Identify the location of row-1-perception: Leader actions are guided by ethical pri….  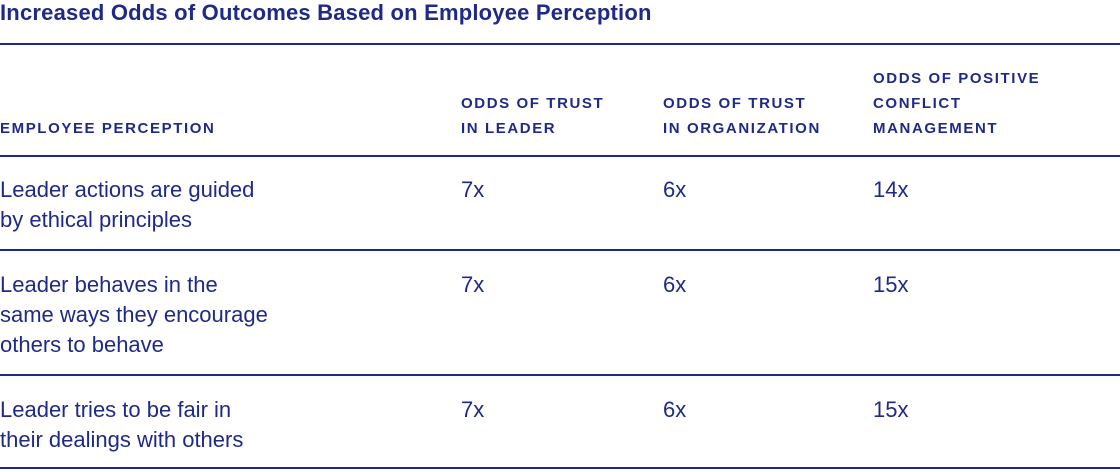
(127, 205).